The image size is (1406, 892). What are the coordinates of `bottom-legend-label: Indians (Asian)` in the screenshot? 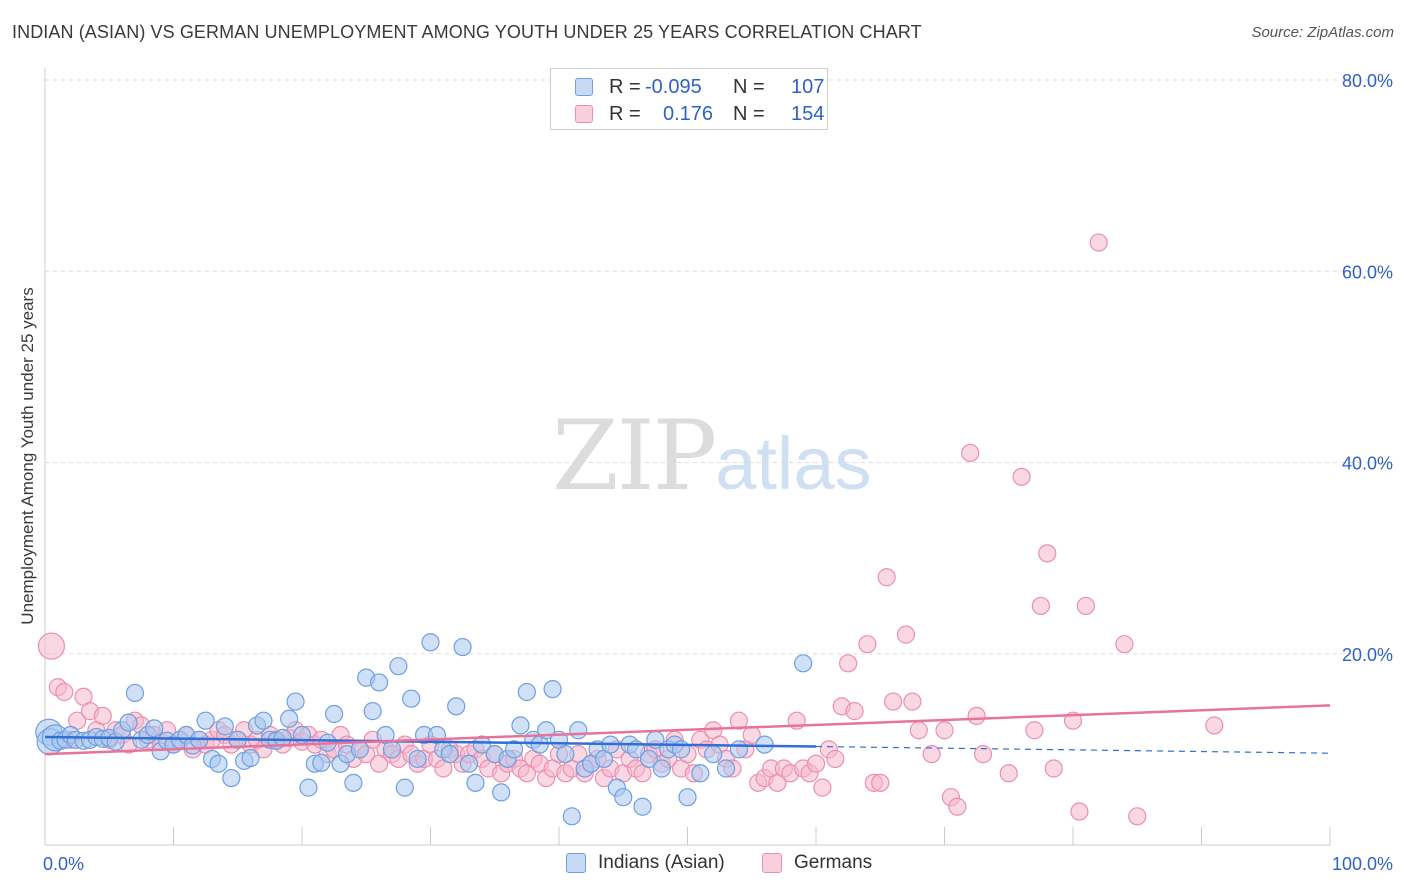 It's located at (661, 862).